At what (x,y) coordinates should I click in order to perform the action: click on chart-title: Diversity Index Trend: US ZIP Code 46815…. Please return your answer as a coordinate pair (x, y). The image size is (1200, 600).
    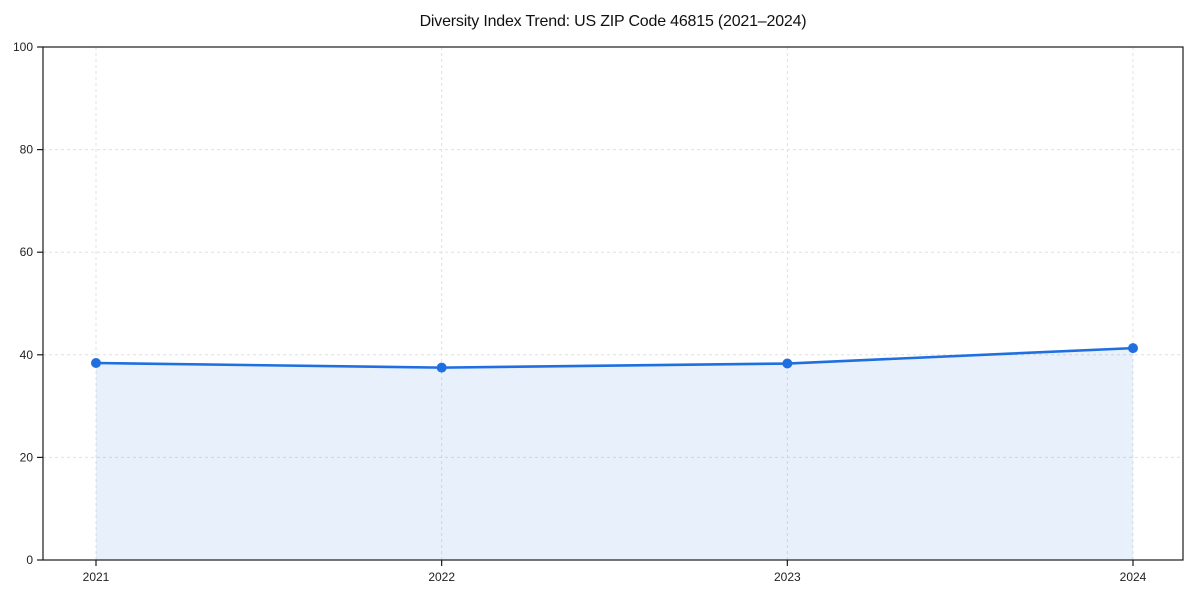
    Looking at the image, I should click on (613, 21).